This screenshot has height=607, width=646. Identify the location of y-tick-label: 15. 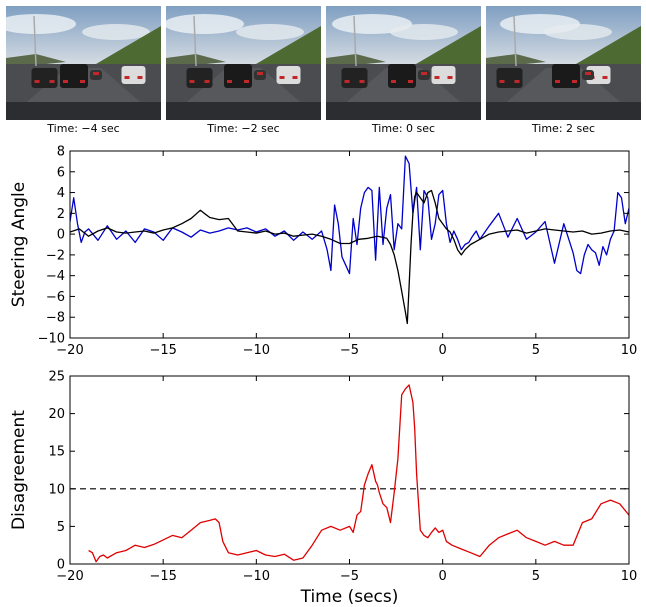
(56, 452).